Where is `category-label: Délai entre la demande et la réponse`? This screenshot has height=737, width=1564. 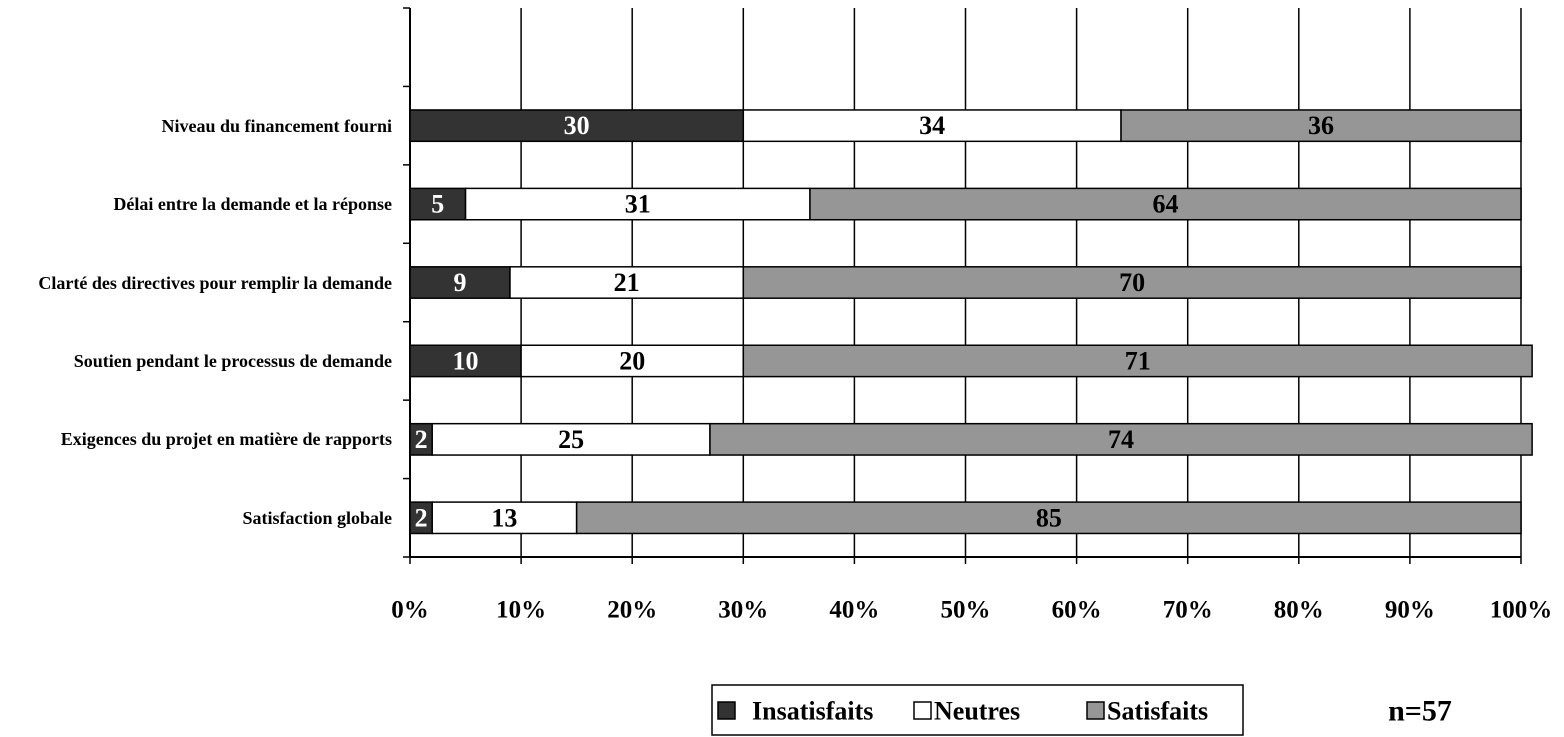
category-label: Délai entre la demande et la réponse is located at coordinates (252, 204).